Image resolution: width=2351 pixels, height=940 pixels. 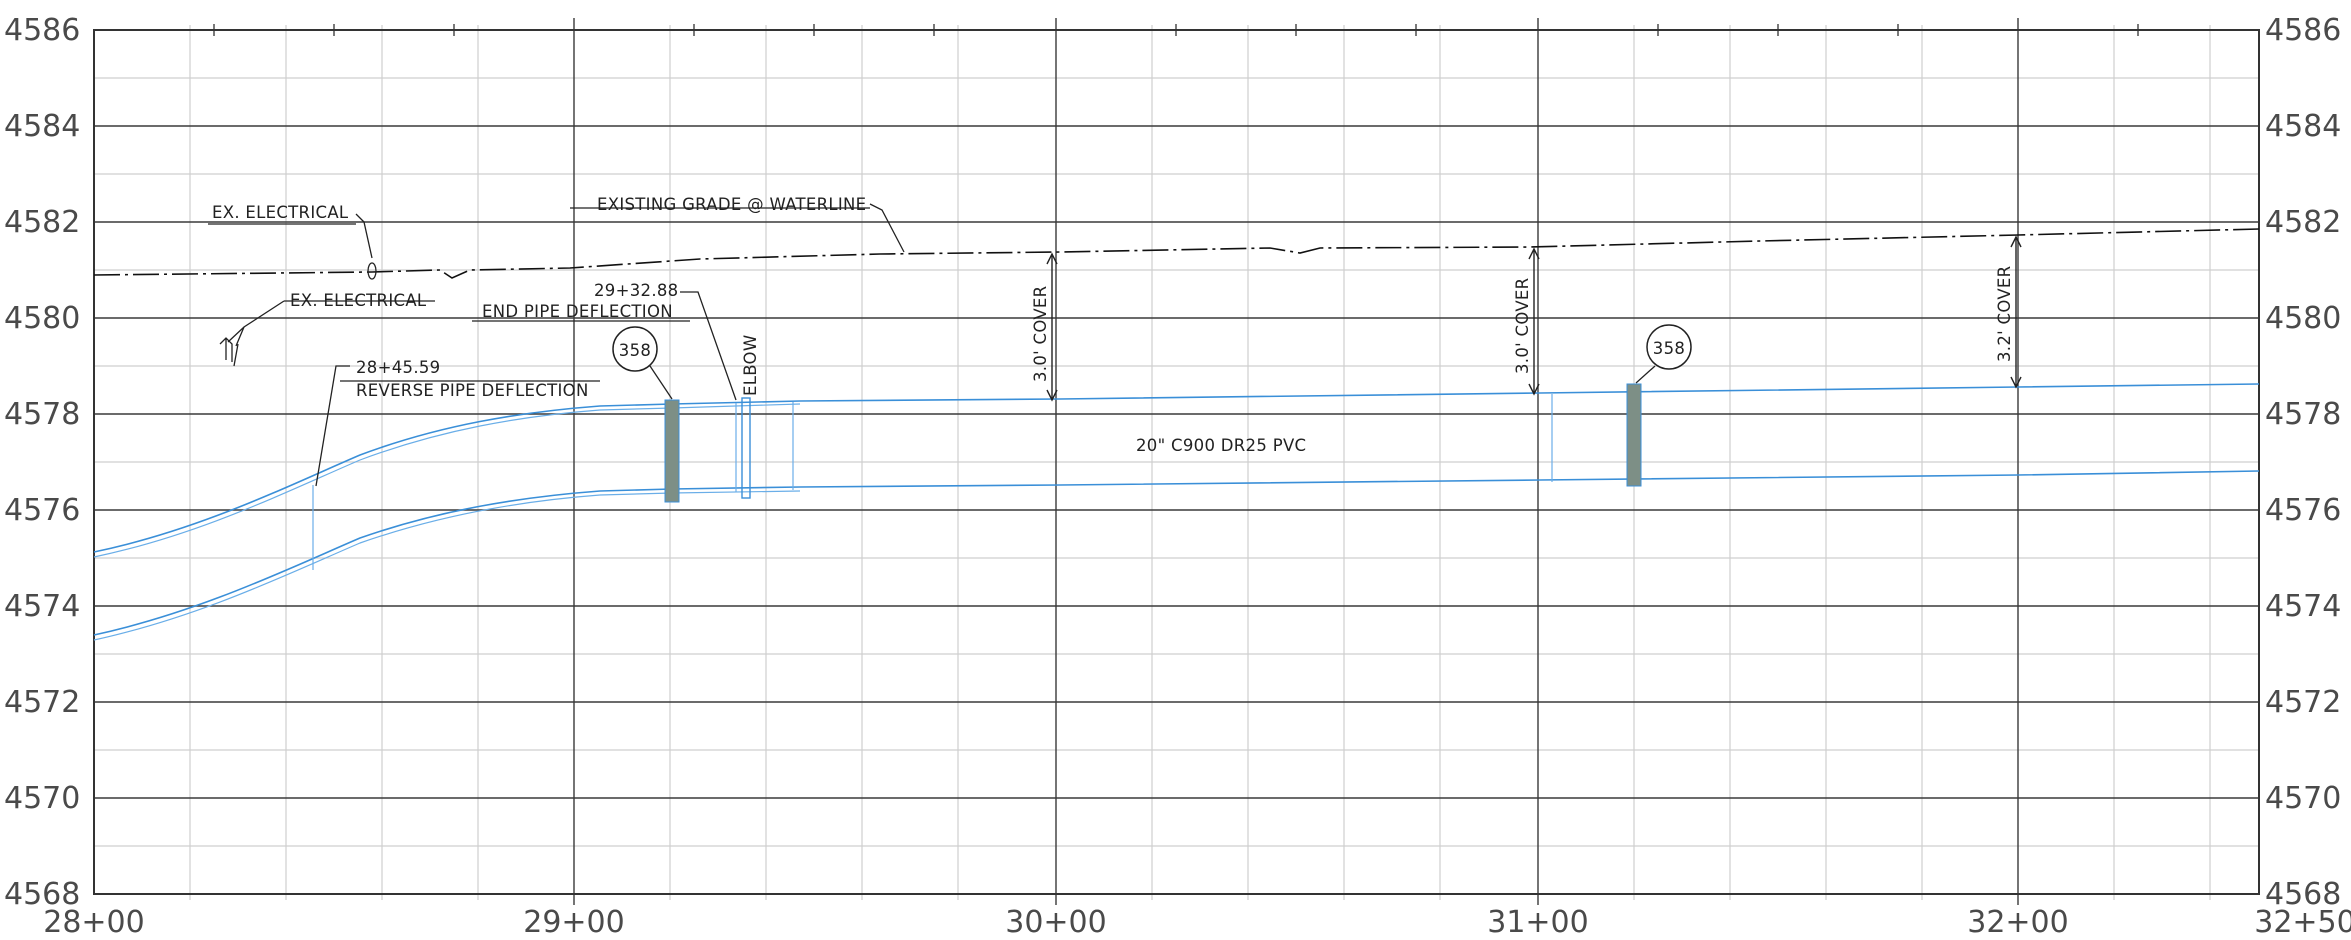 I want to click on pipe-spec-label: 20" C900 DR25 PVC, so click(x=1221, y=445).